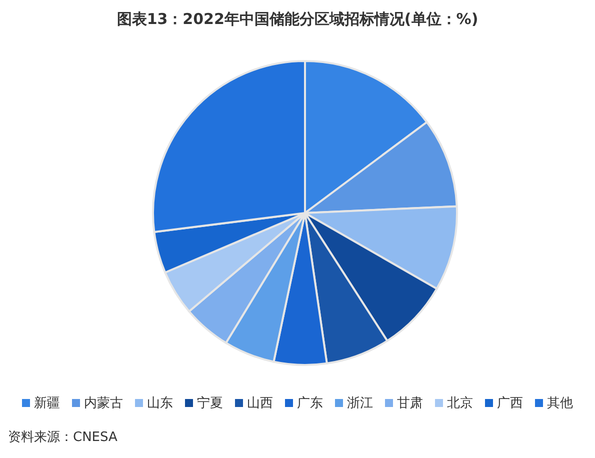 This screenshot has width=595, height=458. Describe the element at coordinates (359, 403) in the screenshot. I see `legend-label: 浙江` at that location.